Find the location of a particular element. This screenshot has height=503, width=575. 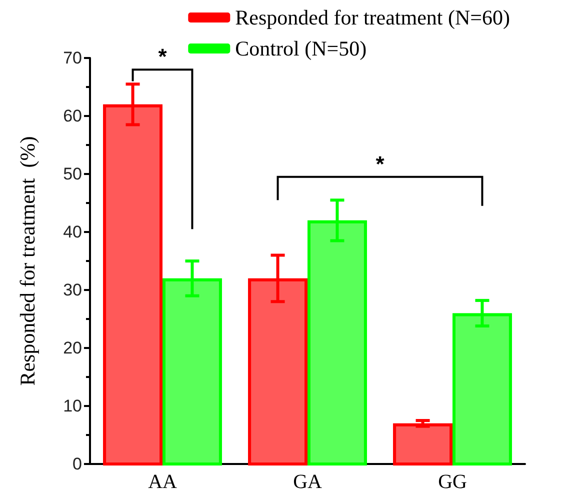

y-tick-label: 10 is located at coordinates (72, 406).